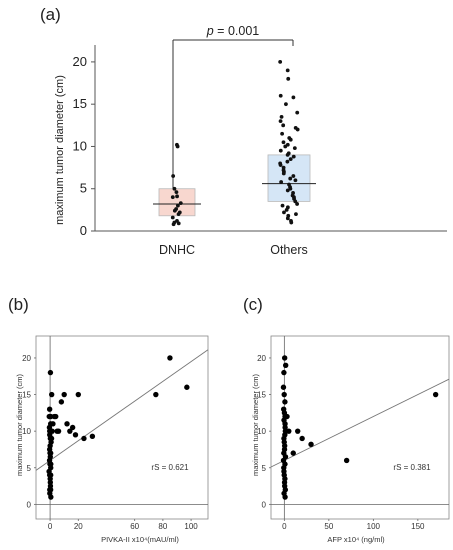 The width and height of the screenshot is (453, 550). Describe the element at coordinates (80, 145) in the screenshot. I see `panel-a-y-tick-label: 10` at that location.